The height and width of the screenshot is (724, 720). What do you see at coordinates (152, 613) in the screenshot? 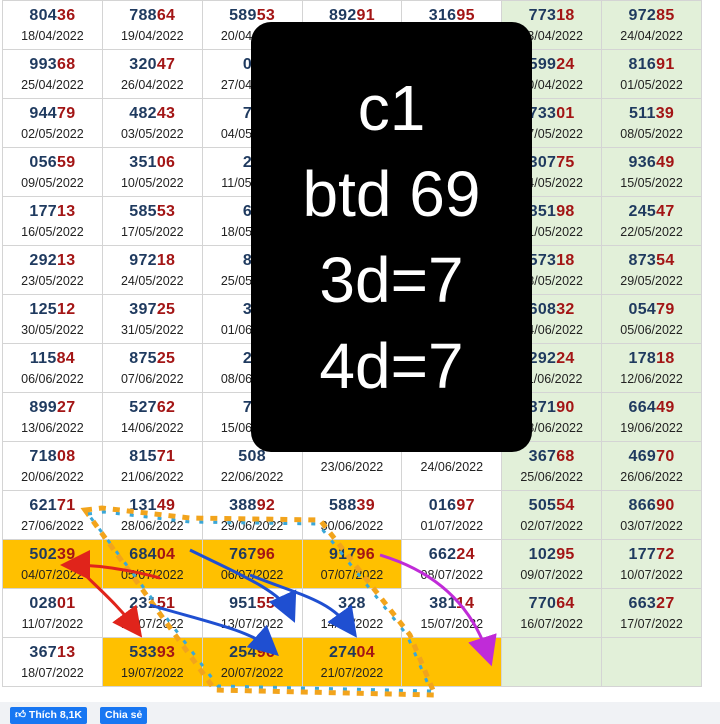
I see `result-cell: 23151 12/07/2022` at bounding box center [152, 613].